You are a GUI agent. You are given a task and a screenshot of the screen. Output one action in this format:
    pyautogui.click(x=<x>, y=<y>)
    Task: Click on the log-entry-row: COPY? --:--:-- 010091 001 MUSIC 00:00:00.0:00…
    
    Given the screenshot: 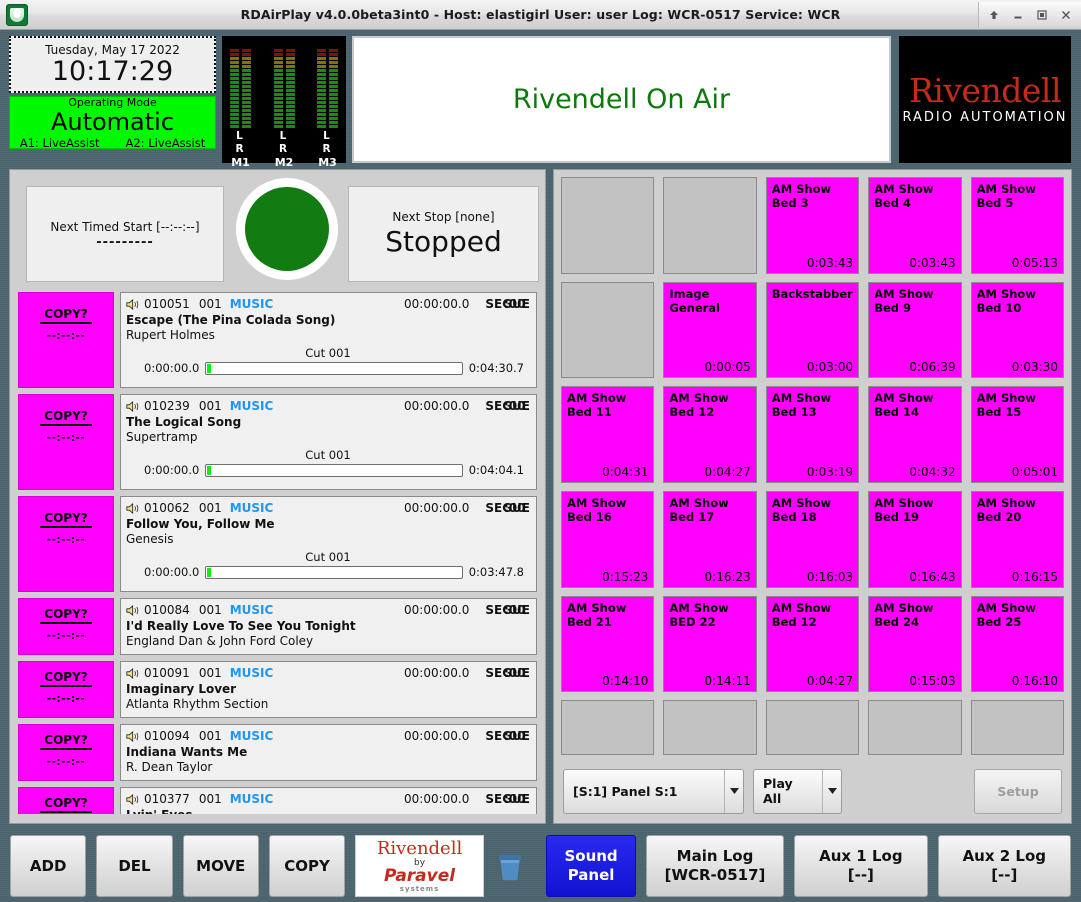 What is the action you would take?
    pyautogui.click(x=277, y=689)
    